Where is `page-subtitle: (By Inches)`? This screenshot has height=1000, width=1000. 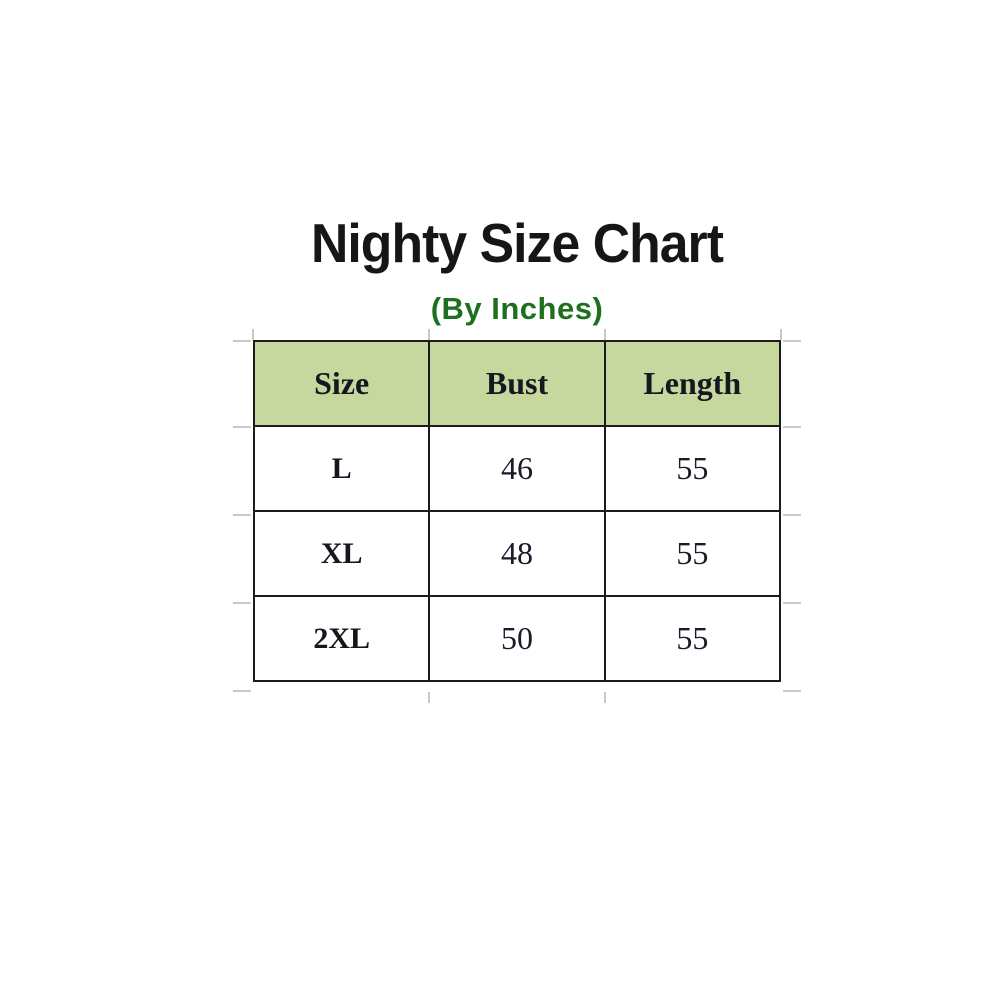
page-subtitle: (By Inches) is located at coordinates (517, 308).